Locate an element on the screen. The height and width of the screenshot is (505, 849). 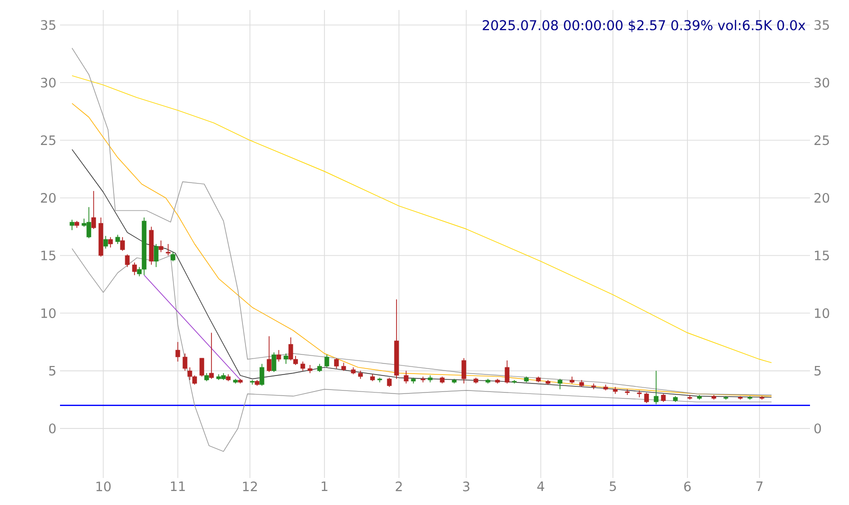
x-tick-label: 2 is located at coordinates (399, 487).